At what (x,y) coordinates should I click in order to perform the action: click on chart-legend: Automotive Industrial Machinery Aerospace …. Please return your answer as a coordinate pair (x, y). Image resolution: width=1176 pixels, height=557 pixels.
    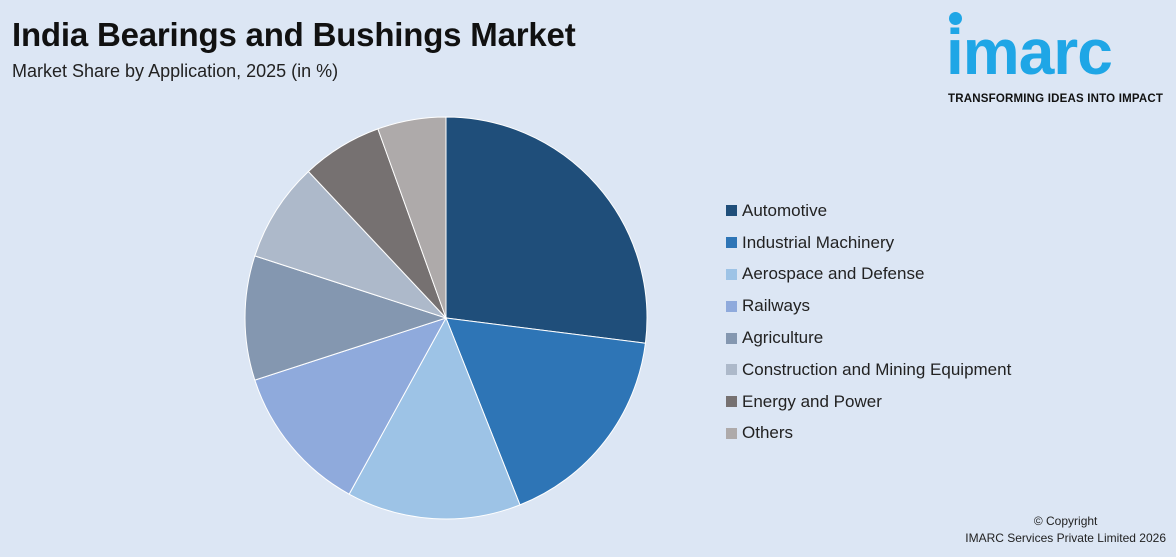
    Looking at the image, I should click on (868, 322).